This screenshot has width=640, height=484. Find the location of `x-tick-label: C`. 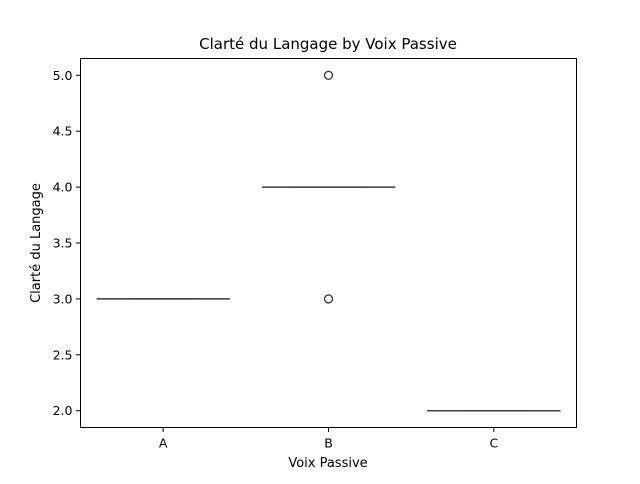

x-tick-label: C is located at coordinates (493, 443).